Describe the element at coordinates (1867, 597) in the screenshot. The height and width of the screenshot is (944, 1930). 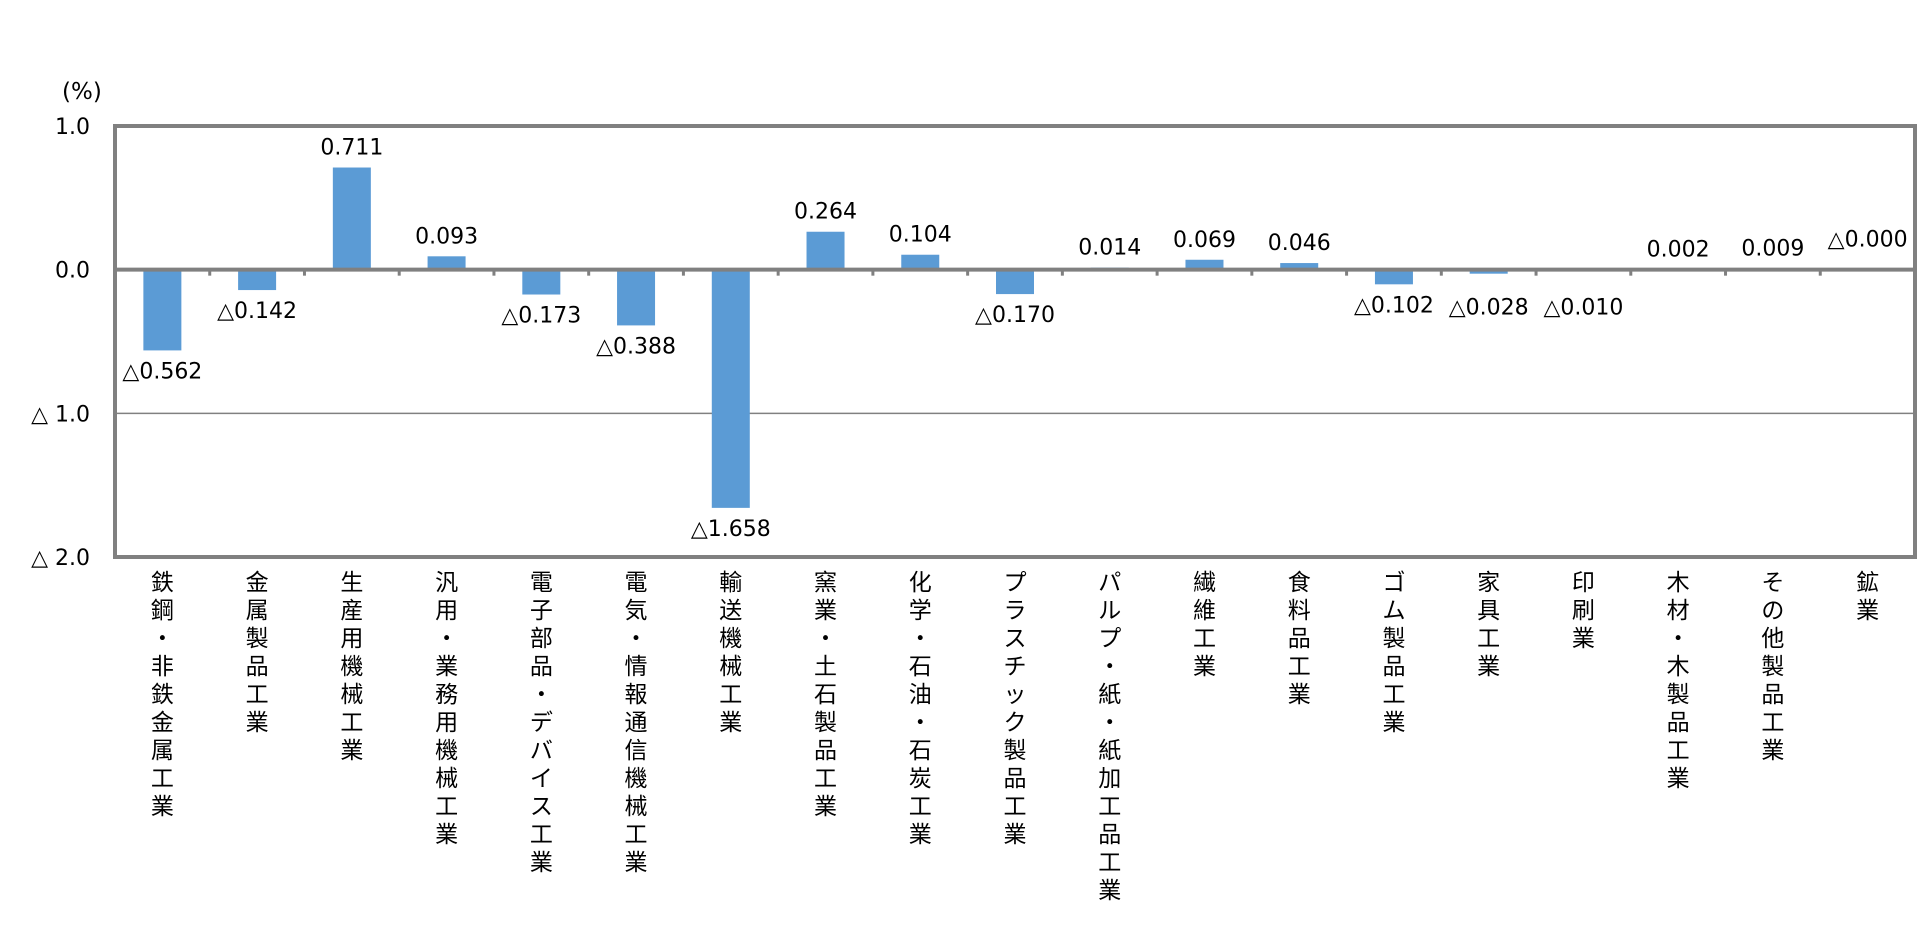
I see `category-label-19: 鉱業` at that location.